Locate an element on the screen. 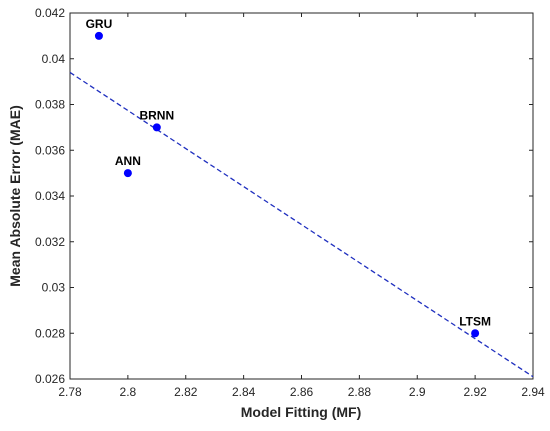 The height and width of the screenshot is (431, 550). y-tick-label: 0.026 is located at coordinates (50, 379).